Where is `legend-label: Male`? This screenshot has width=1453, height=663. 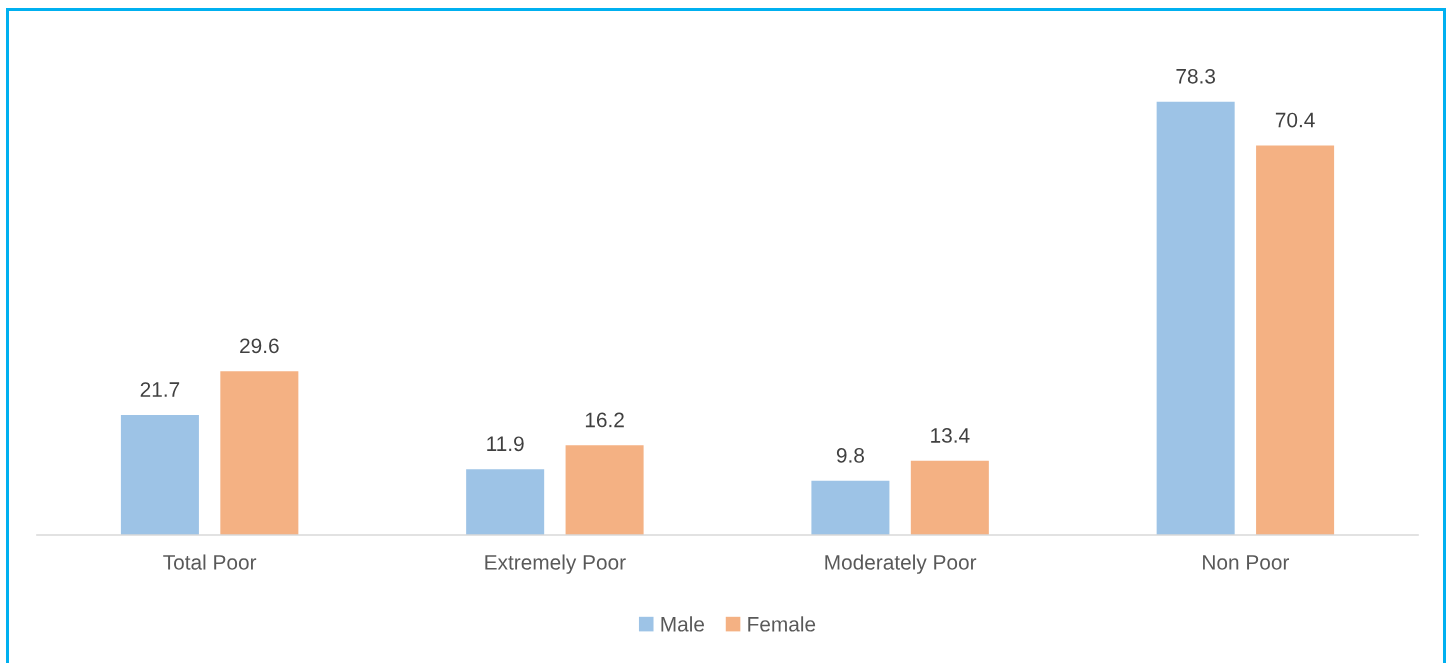 legend-label: Male is located at coordinates (683, 624).